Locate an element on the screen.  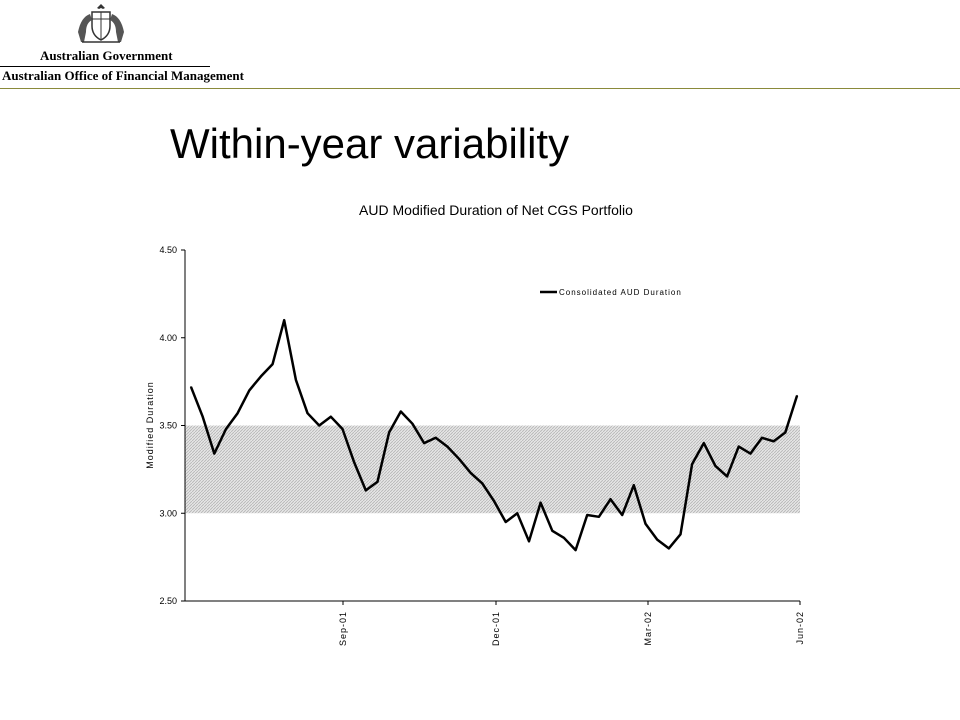
y-tick-label: 3.50 is located at coordinates (168, 426).